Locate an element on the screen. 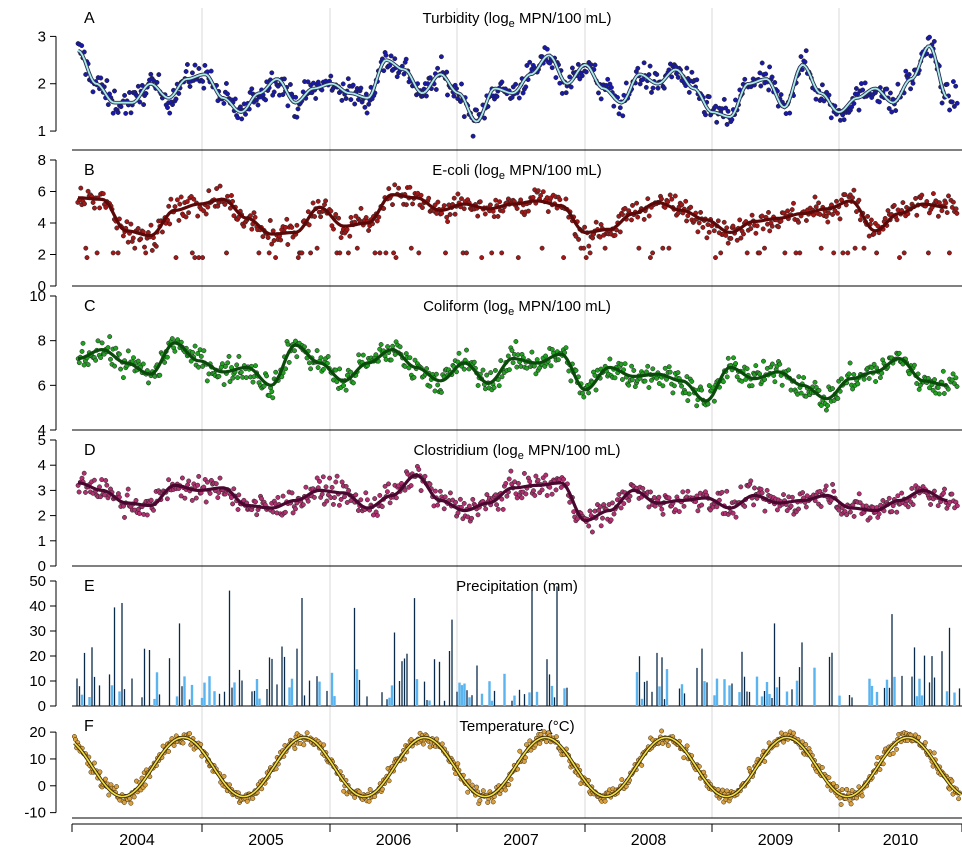  panel-title: Precipitation (mm) is located at coordinates (517, 586).